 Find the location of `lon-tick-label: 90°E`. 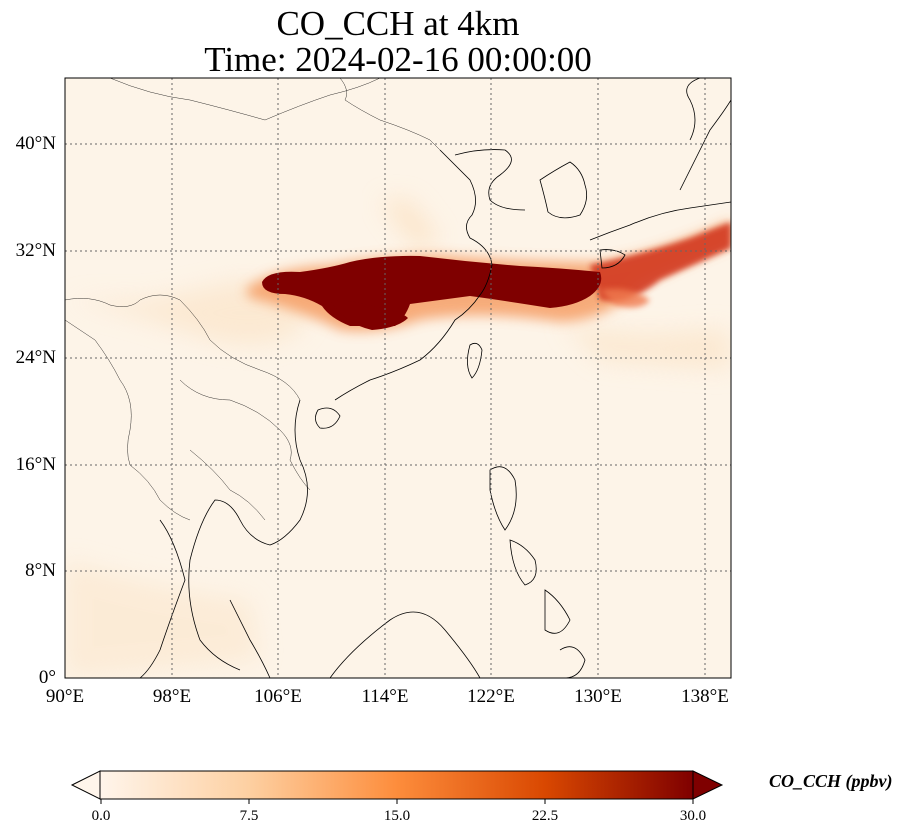

lon-tick-label: 90°E is located at coordinates (65, 696).